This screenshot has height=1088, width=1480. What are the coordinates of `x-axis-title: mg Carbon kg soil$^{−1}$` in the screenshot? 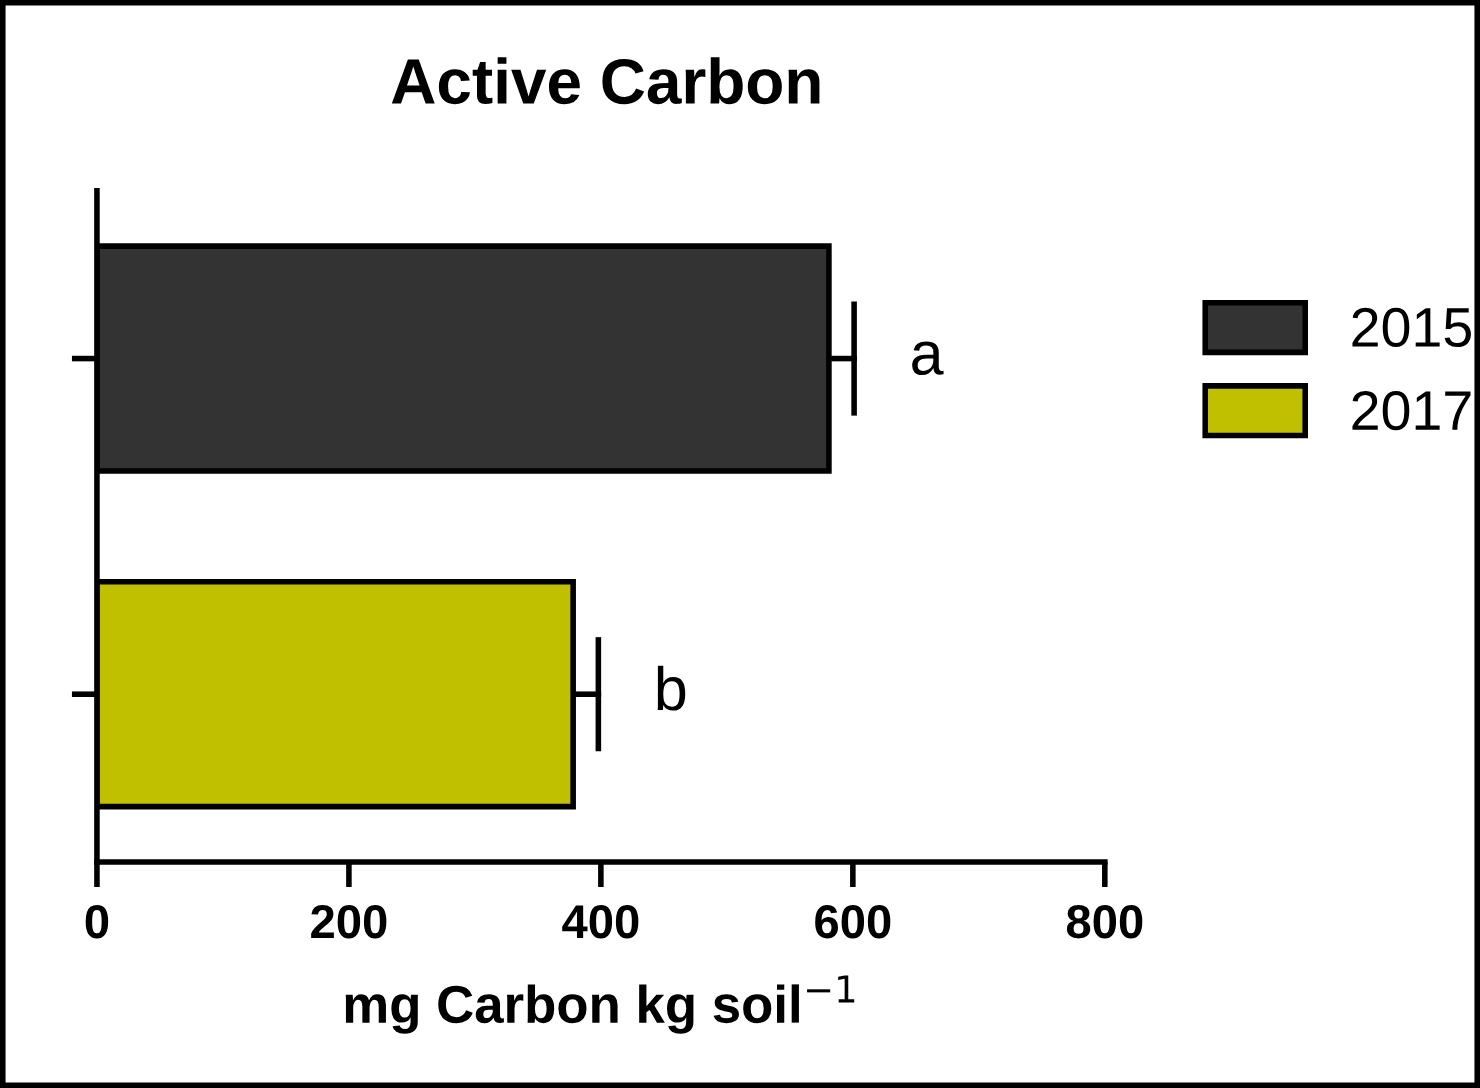 It's located at (600, 1004).